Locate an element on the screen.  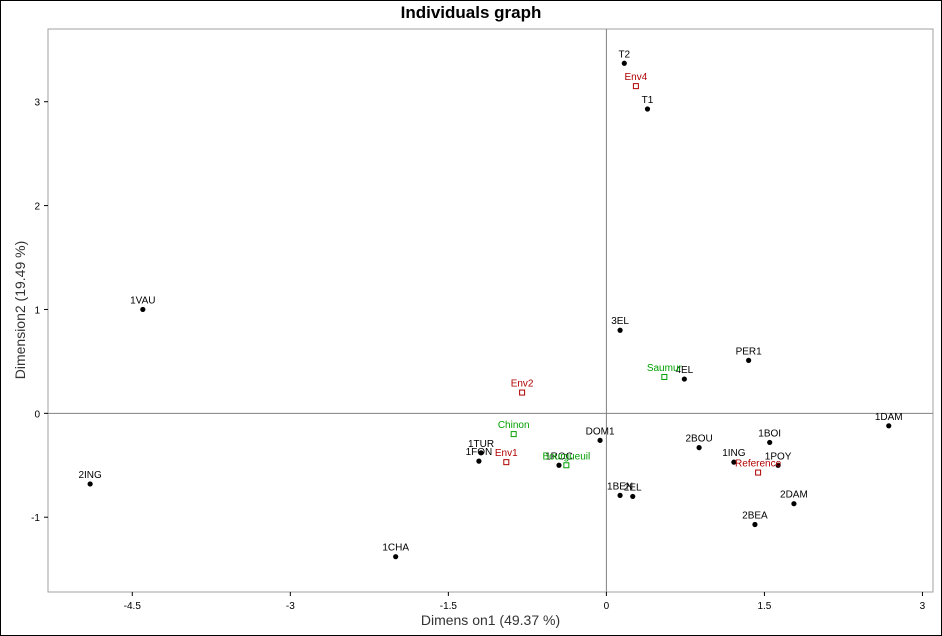
point-label: 1CHA is located at coordinates (395, 548).